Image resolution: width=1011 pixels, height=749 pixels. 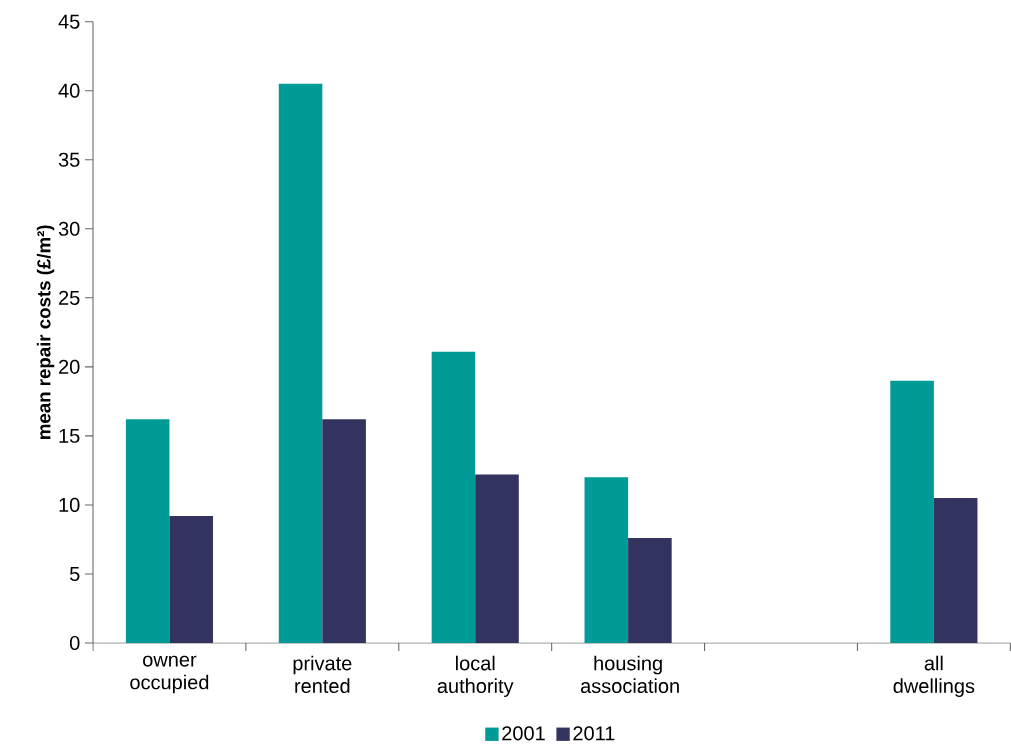 I want to click on x-tick-label: all dwellings, so click(x=934, y=676).